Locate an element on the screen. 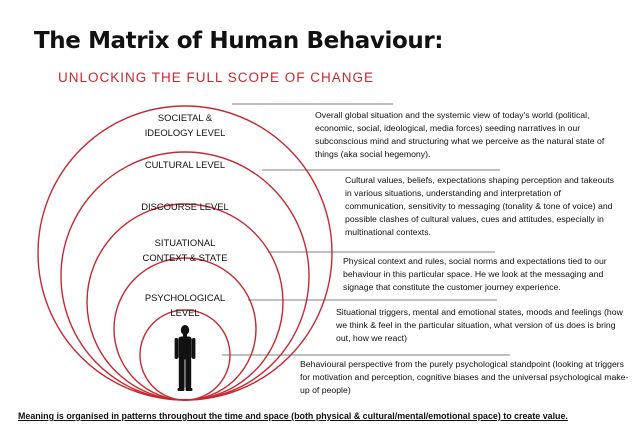 The height and width of the screenshot is (430, 636). level-label-discourse: DISCOURSE LEVEL is located at coordinates (185, 206).